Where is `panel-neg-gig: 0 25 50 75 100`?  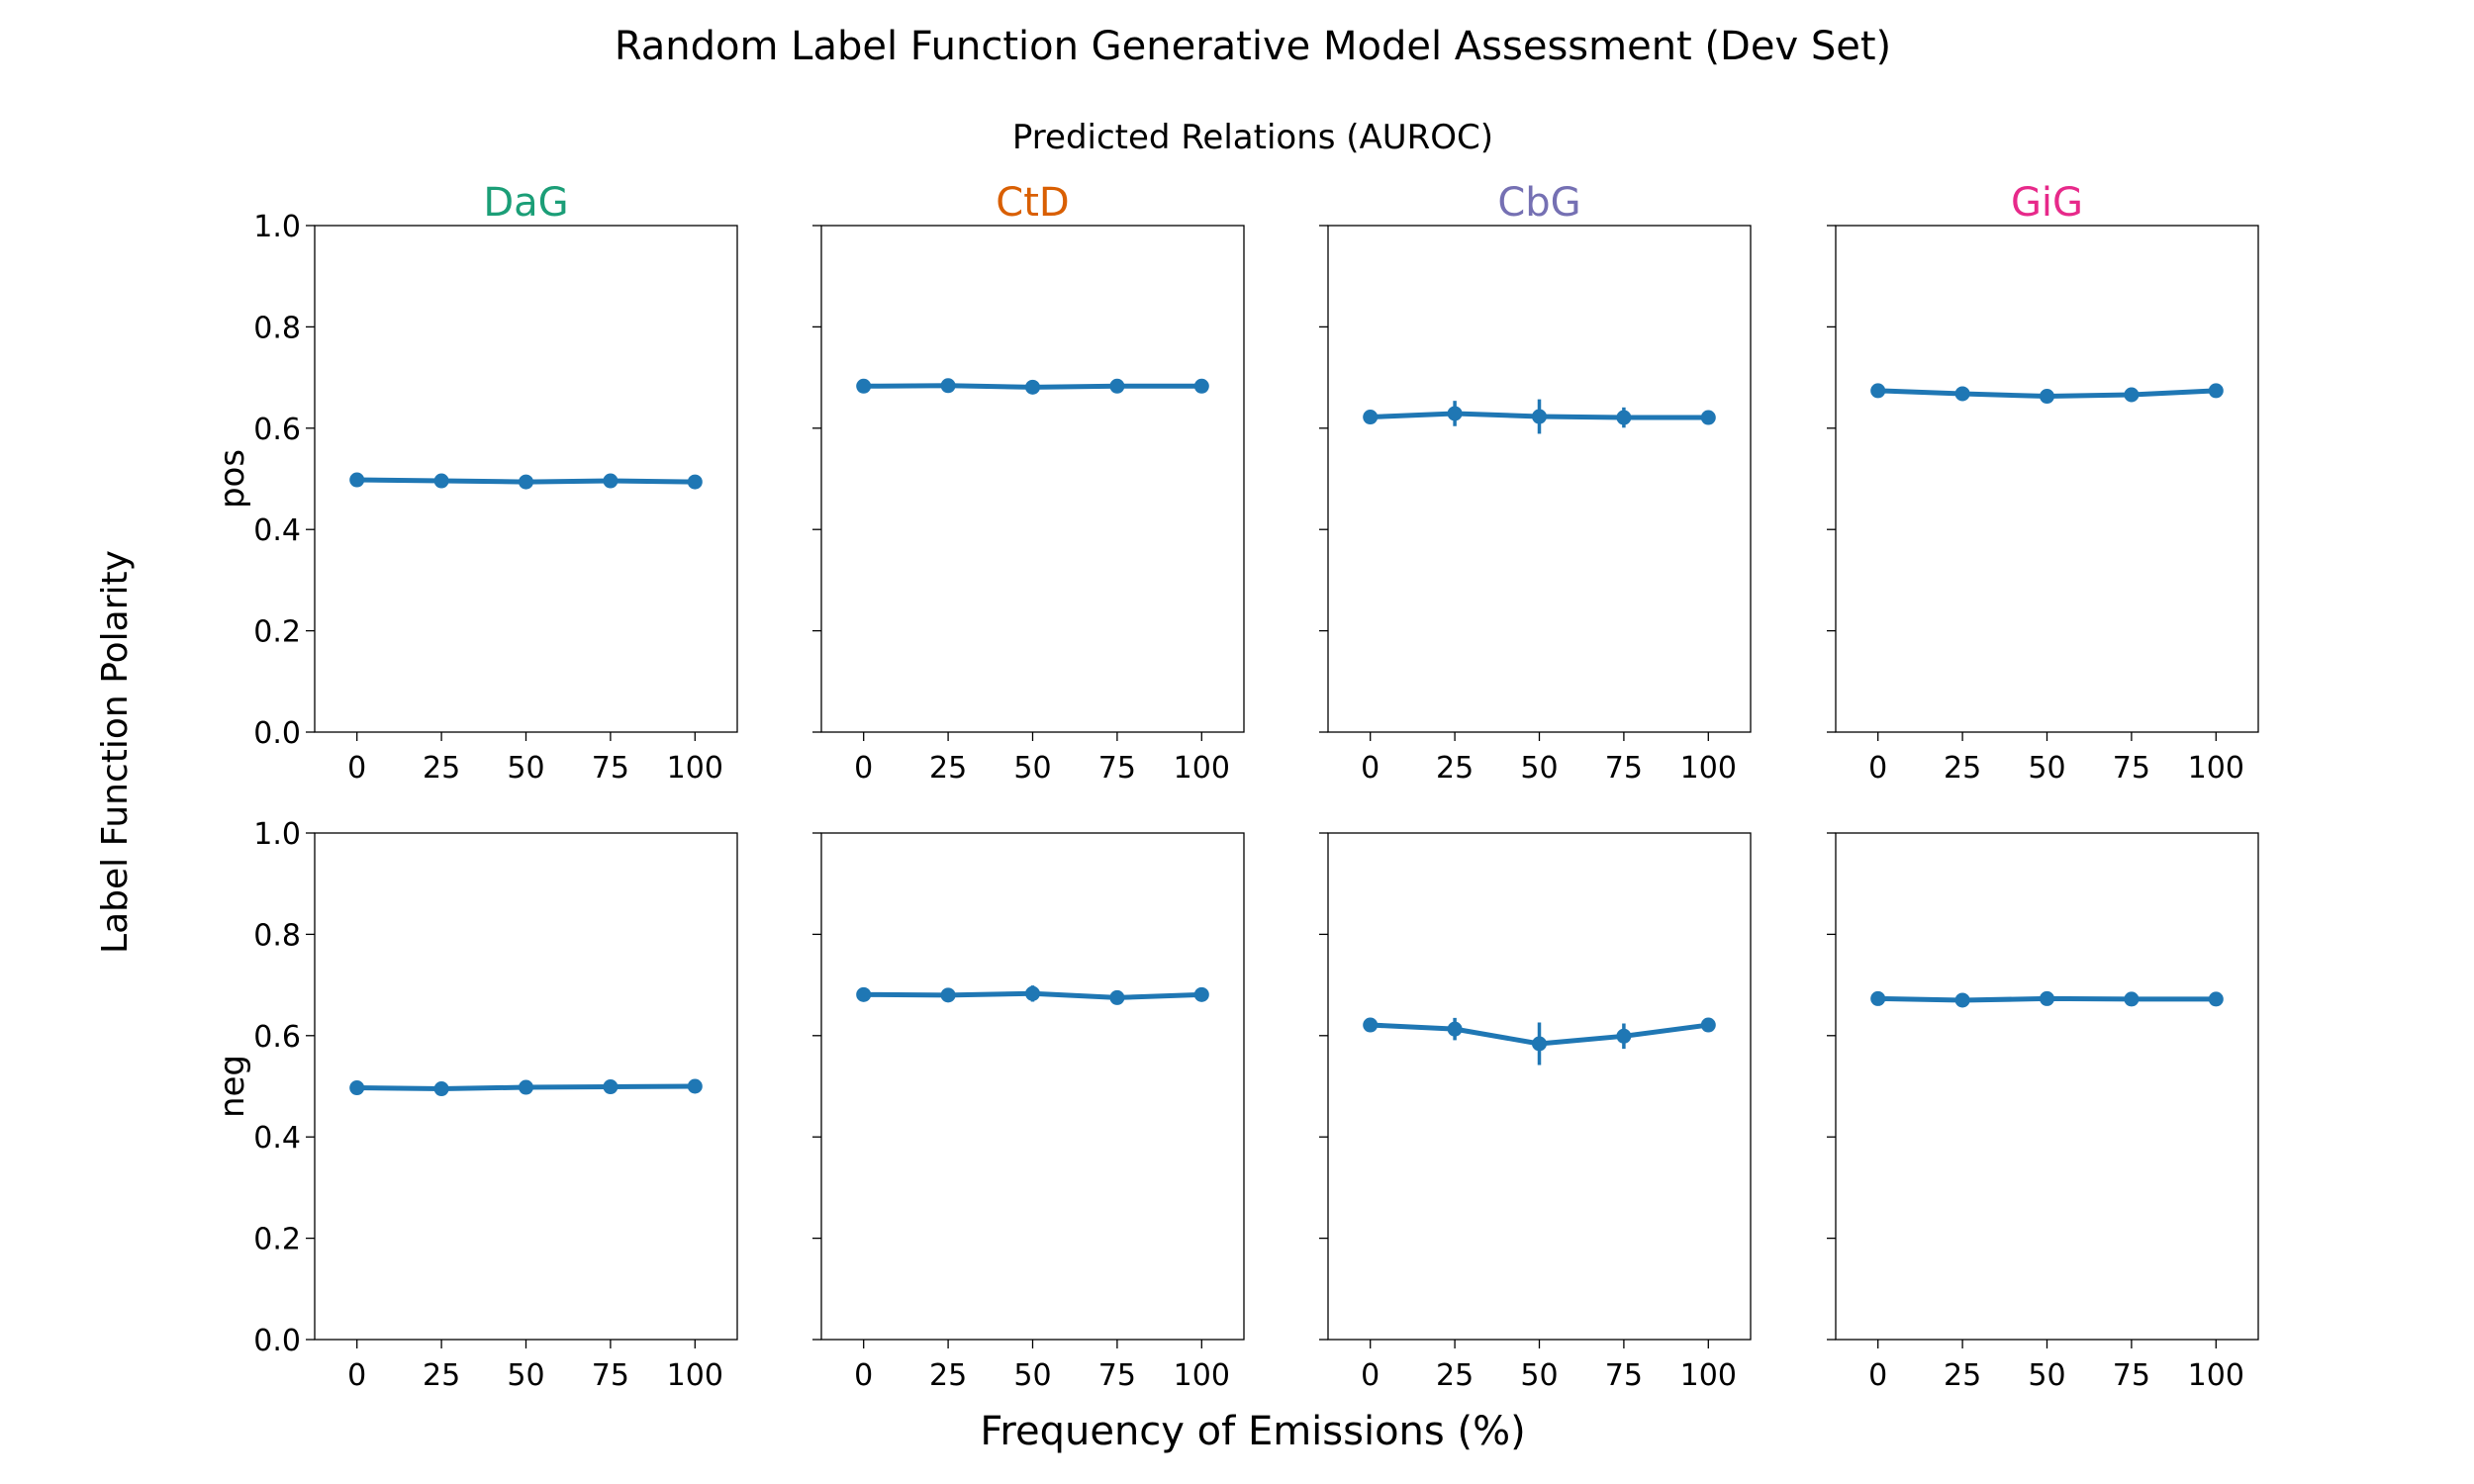
panel-neg-gig: 0 25 50 75 100 is located at coordinates (2043, 1112).